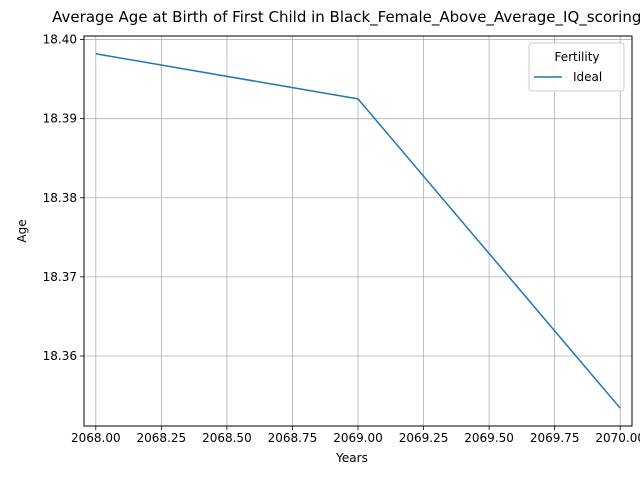 The image size is (640, 480). I want to click on x-tick-label: 2068.25, so click(162, 438).